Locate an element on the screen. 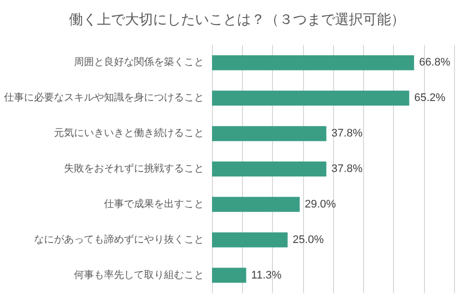  data-label: 25.0% is located at coordinates (308, 240).